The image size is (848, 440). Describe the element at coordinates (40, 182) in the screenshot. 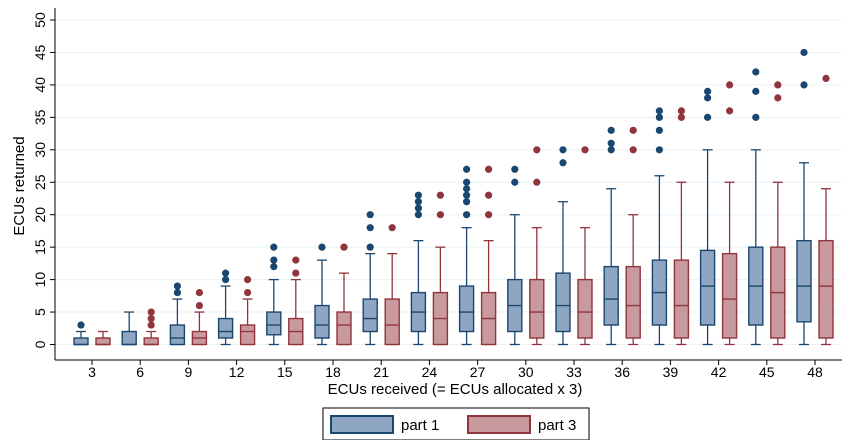

I see `y-tick-label-25: 25` at that location.